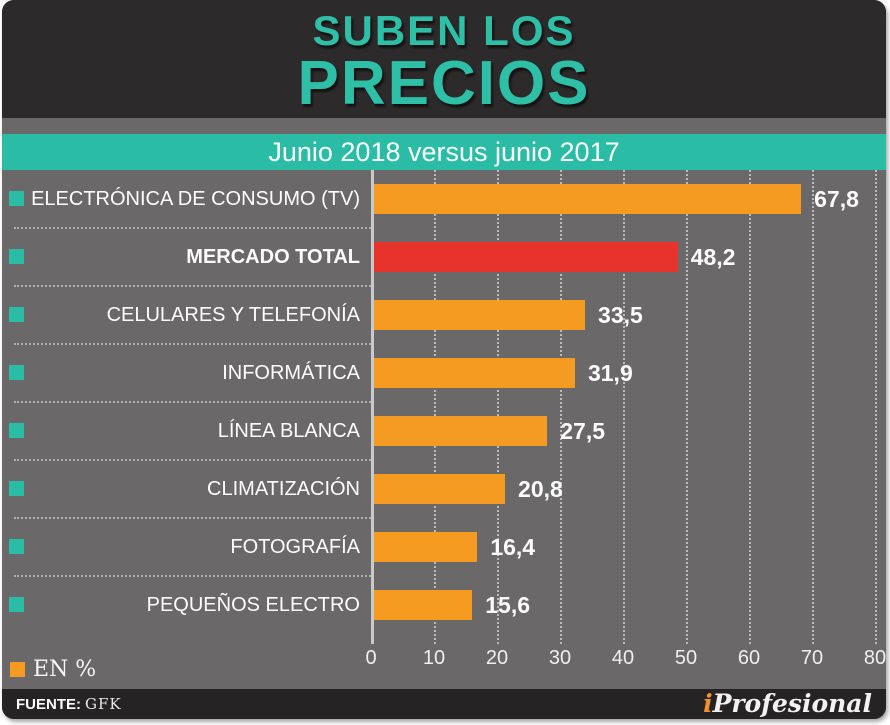 Image resolution: width=890 pixels, height=725 pixels. I want to click on title-line-1: SUBEN LOS, so click(444, 30).